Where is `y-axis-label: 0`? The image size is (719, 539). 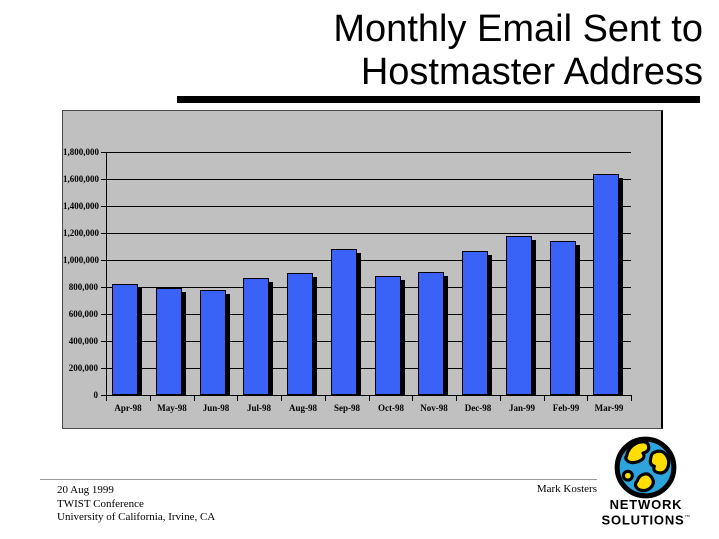 y-axis-label: 0 is located at coordinates (96, 395).